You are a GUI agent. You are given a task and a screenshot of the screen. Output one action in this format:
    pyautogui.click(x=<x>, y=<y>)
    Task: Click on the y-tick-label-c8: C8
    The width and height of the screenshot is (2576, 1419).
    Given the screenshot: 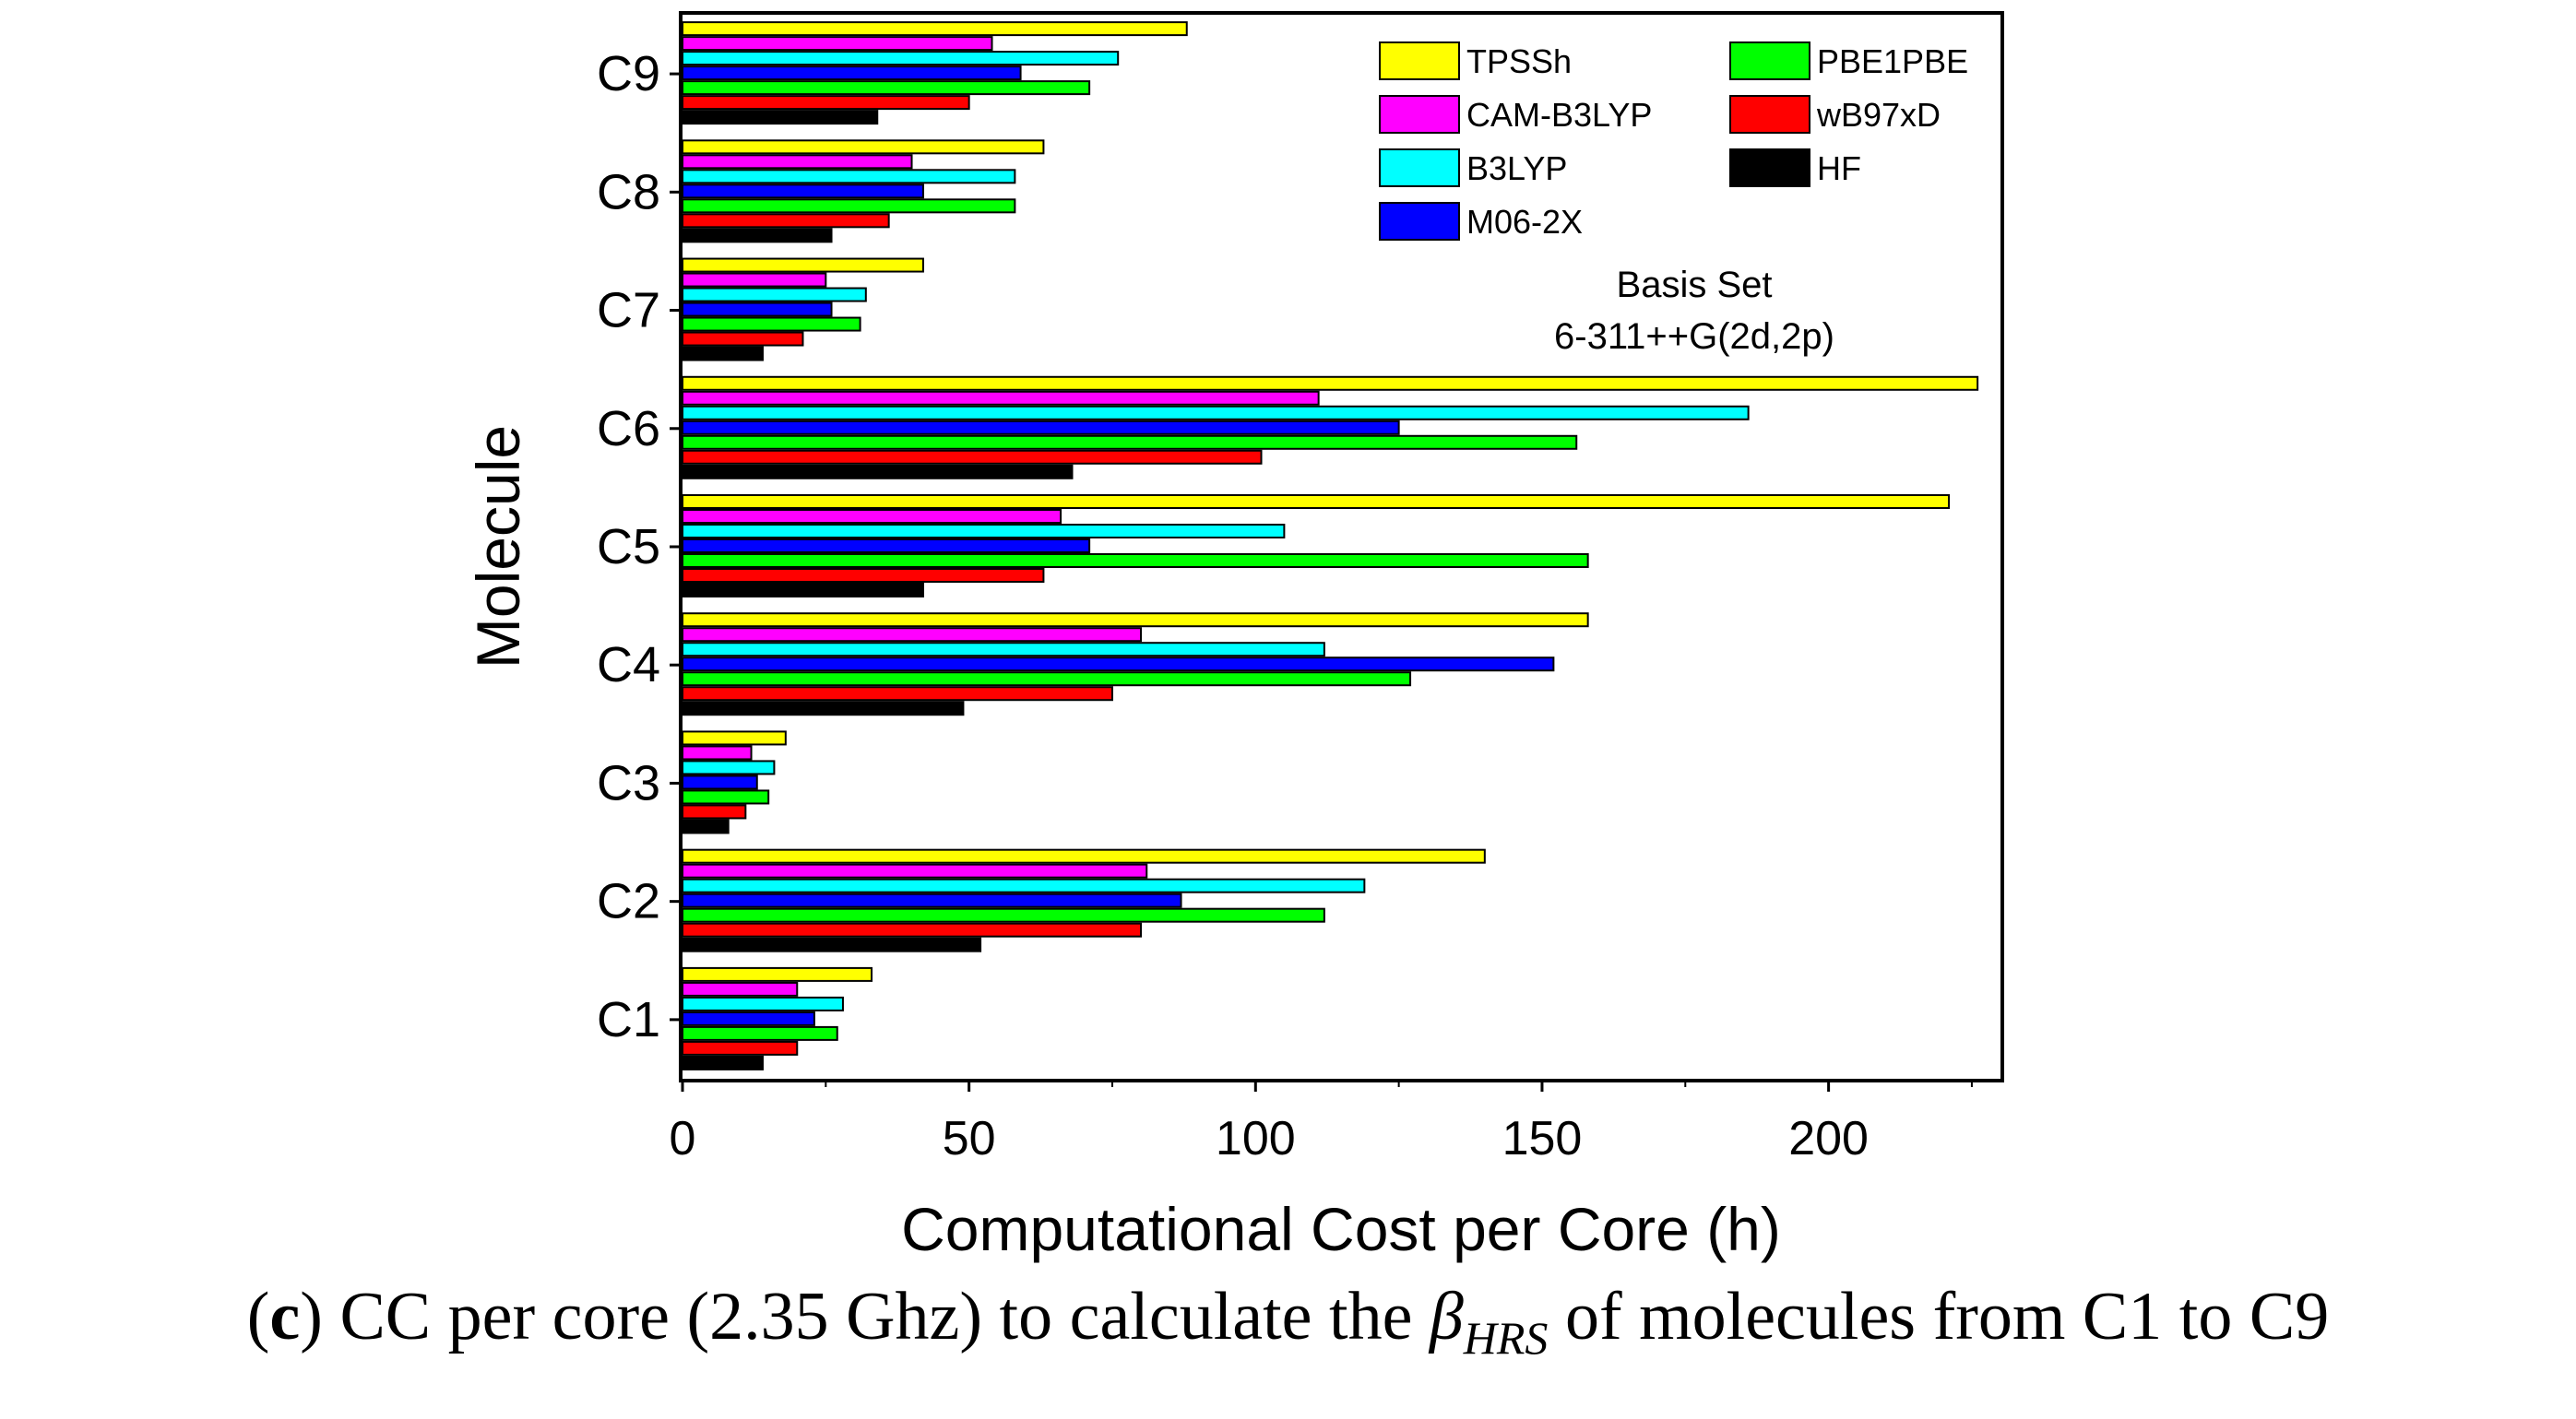 What is the action you would take?
    pyautogui.click(x=628, y=191)
    